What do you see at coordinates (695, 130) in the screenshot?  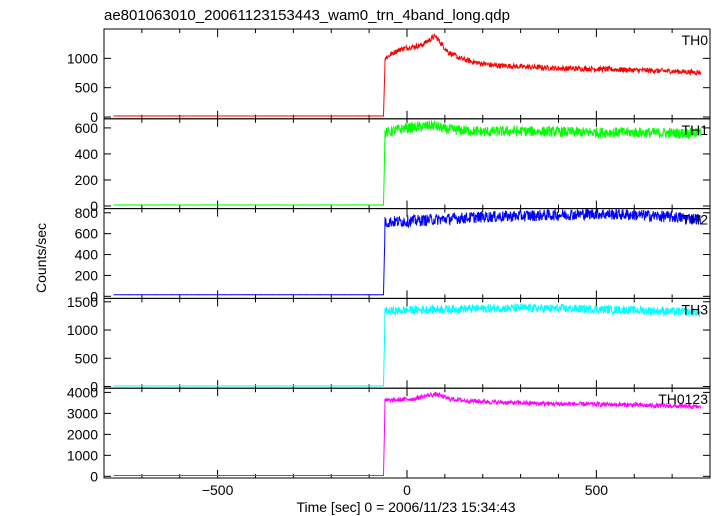 I see `panel-label: TH1` at bounding box center [695, 130].